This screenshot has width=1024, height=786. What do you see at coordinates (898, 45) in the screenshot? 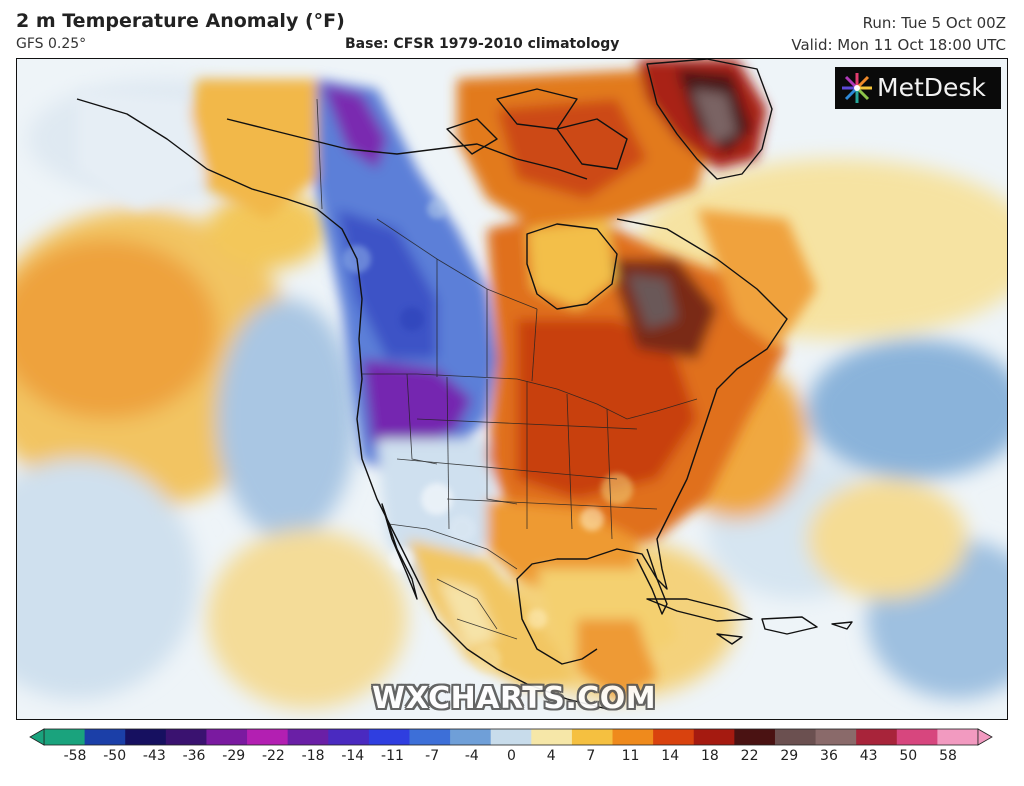
I see `valid-time-label: Valid: Mon 11 Oct 18:00 UTC` at bounding box center [898, 45].